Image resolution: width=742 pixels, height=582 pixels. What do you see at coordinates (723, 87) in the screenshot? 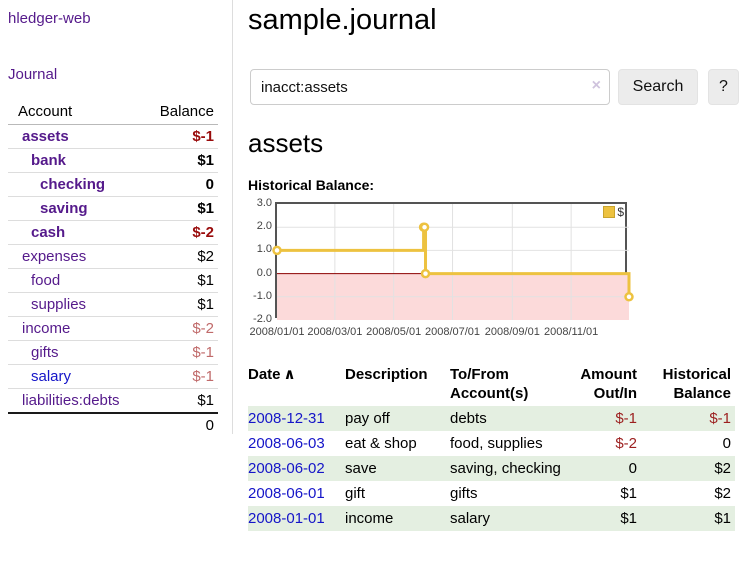
I see `help-button: ?` at bounding box center [723, 87].